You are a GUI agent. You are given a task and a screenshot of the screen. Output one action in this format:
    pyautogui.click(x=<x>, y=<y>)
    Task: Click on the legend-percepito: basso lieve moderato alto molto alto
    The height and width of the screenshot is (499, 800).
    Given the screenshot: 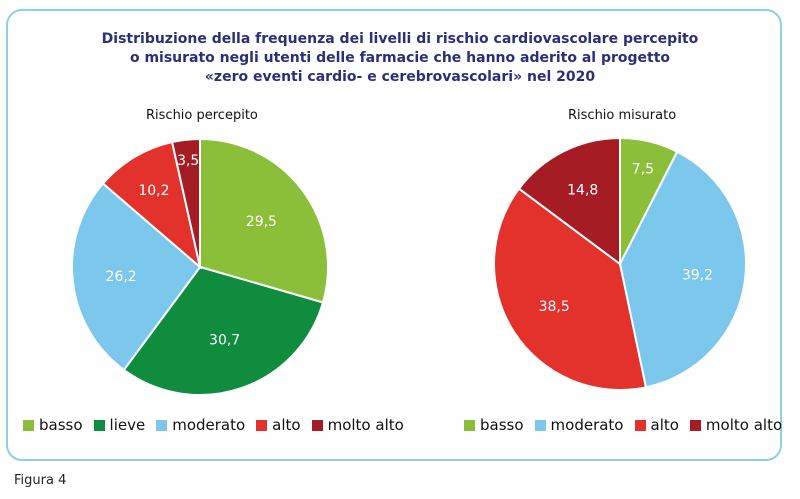 What is the action you would take?
    pyautogui.click(x=219, y=425)
    